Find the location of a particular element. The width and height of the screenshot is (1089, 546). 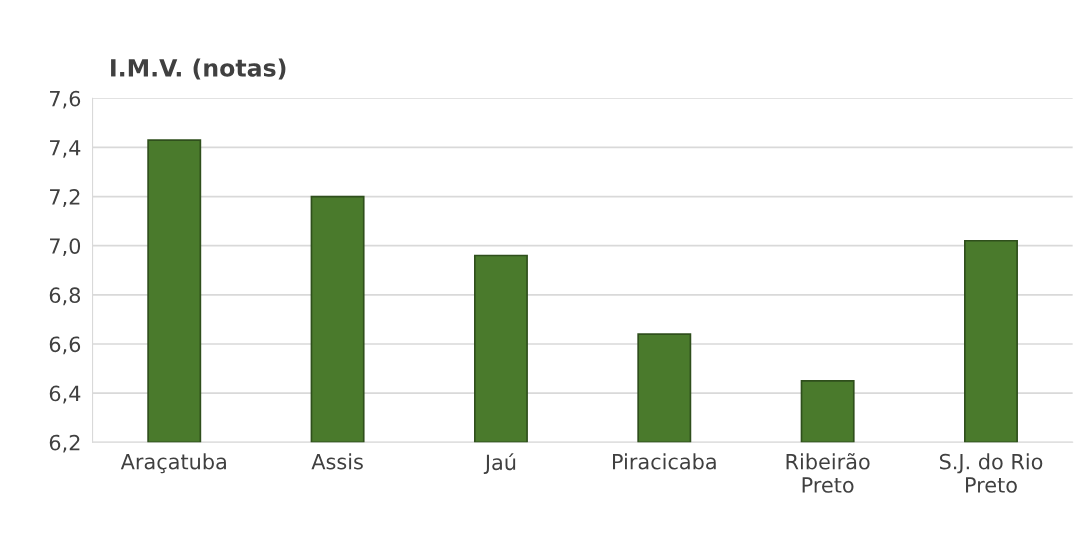

x-tick-label: S.J. do Rio Preto is located at coordinates (991, 473).